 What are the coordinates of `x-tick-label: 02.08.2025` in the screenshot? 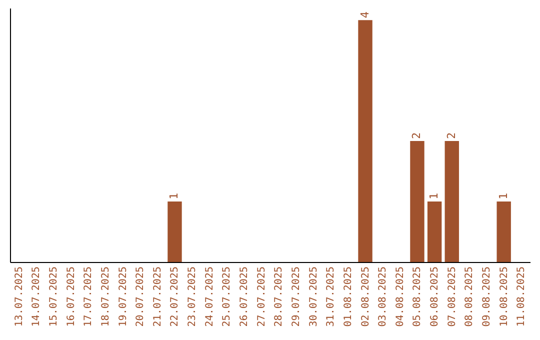 It's located at (366, 296).